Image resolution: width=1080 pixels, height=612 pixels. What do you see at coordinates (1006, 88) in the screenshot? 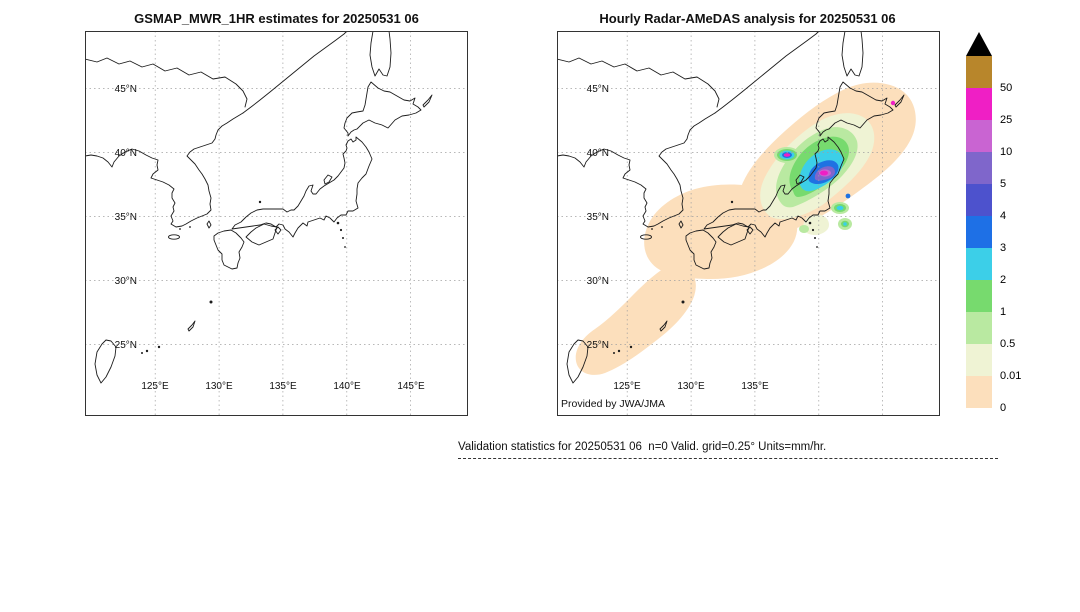
I see `colorbar-label: 50` at bounding box center [1006, 88].